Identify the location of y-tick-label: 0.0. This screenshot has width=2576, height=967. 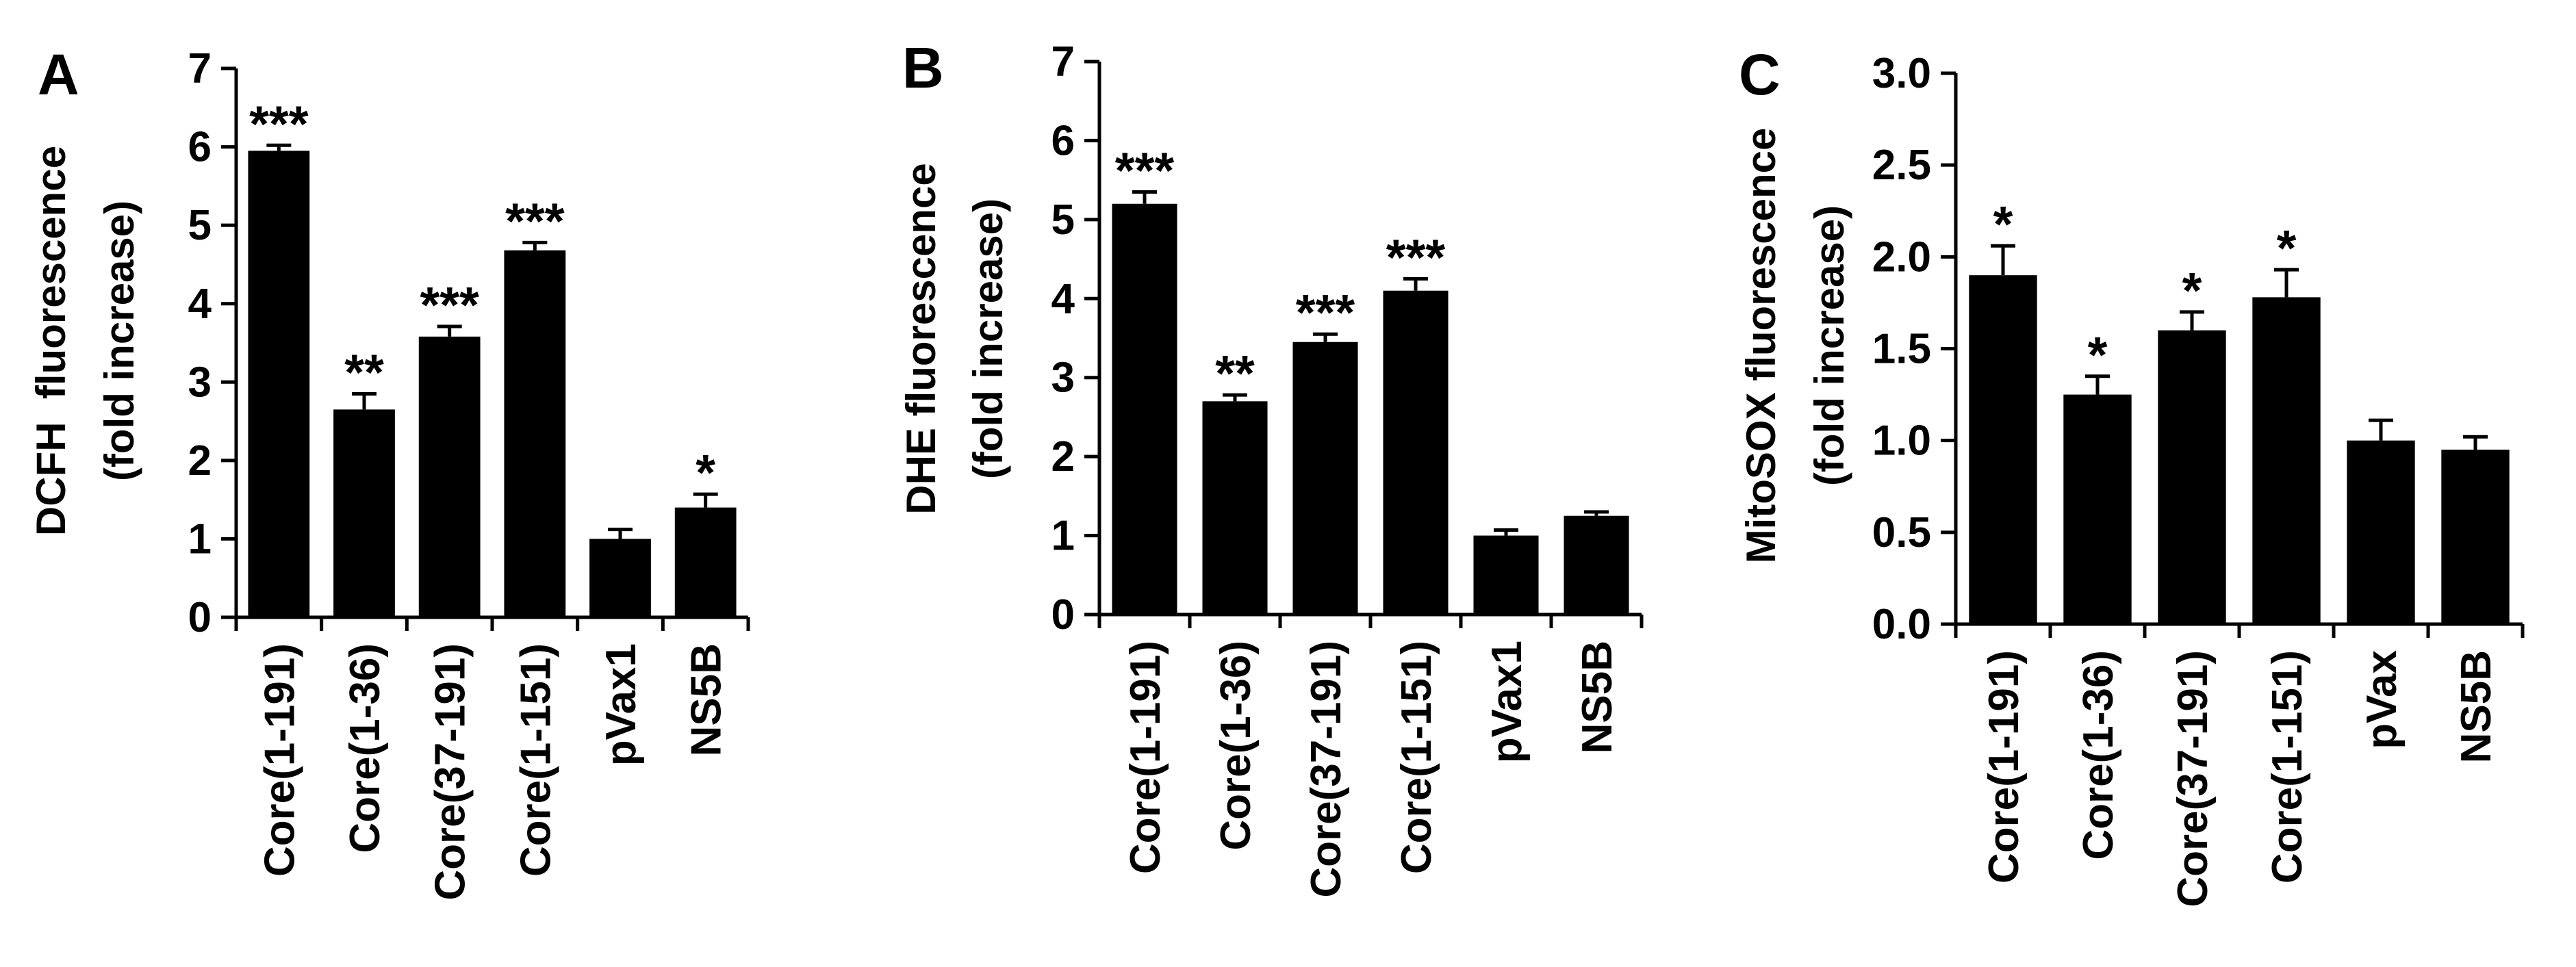
(1901, 624).